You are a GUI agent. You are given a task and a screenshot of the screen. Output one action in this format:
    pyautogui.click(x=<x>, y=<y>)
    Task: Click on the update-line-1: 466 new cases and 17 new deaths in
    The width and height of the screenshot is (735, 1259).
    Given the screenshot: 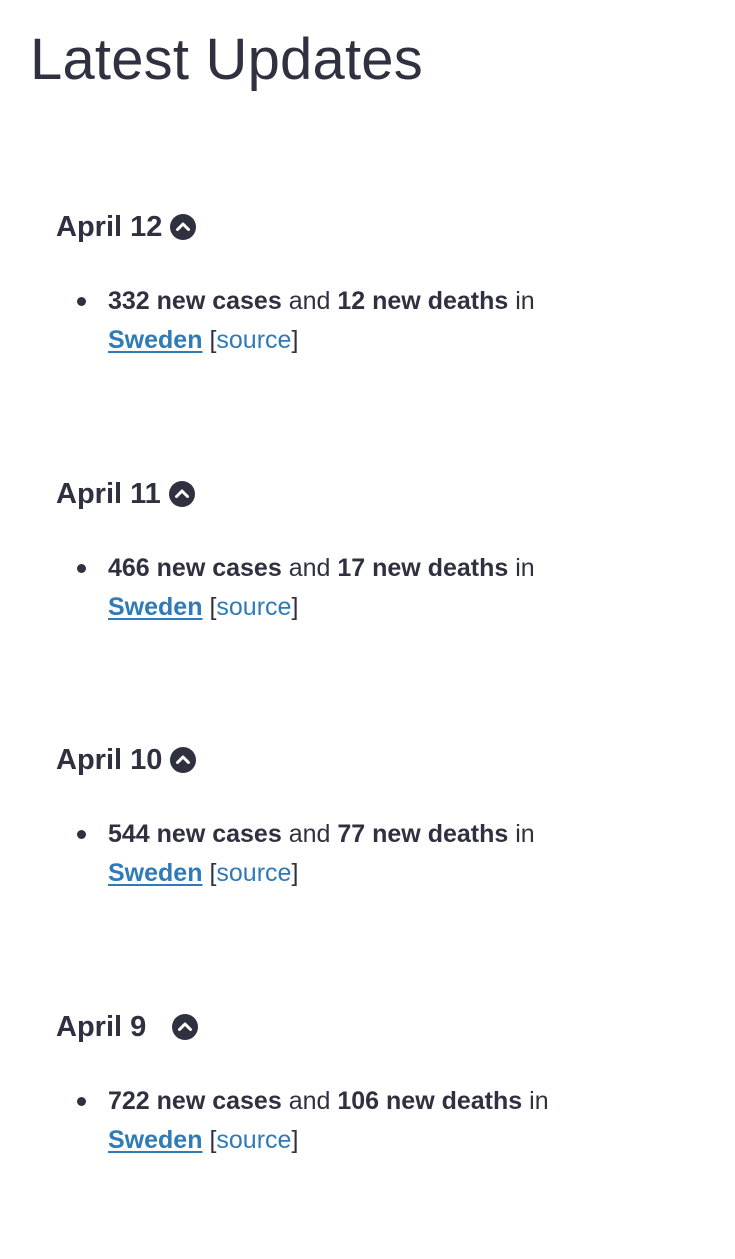 What is the action you would take?
    pyautogui.click(x=388, y=568)
    